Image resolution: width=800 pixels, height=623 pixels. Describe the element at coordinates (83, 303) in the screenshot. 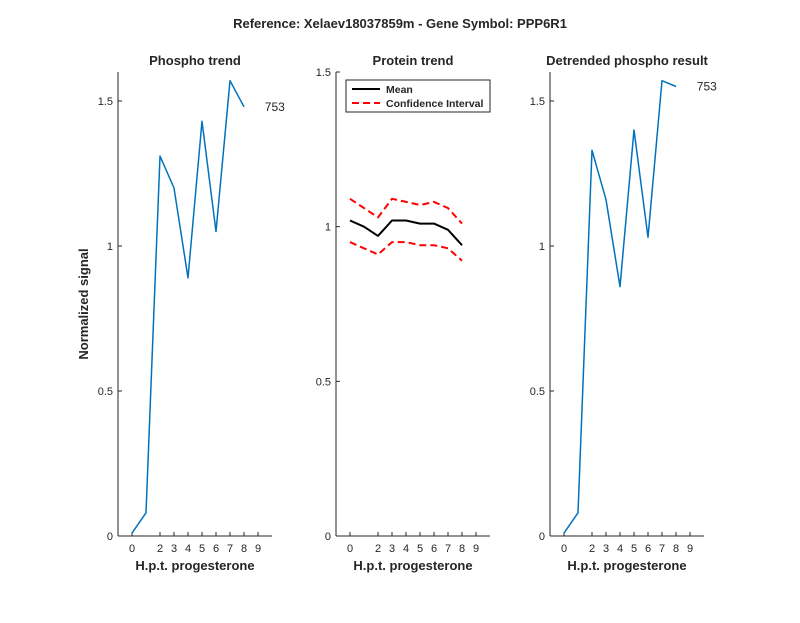

I see `y-axis-label: Normalized signal` at that location.